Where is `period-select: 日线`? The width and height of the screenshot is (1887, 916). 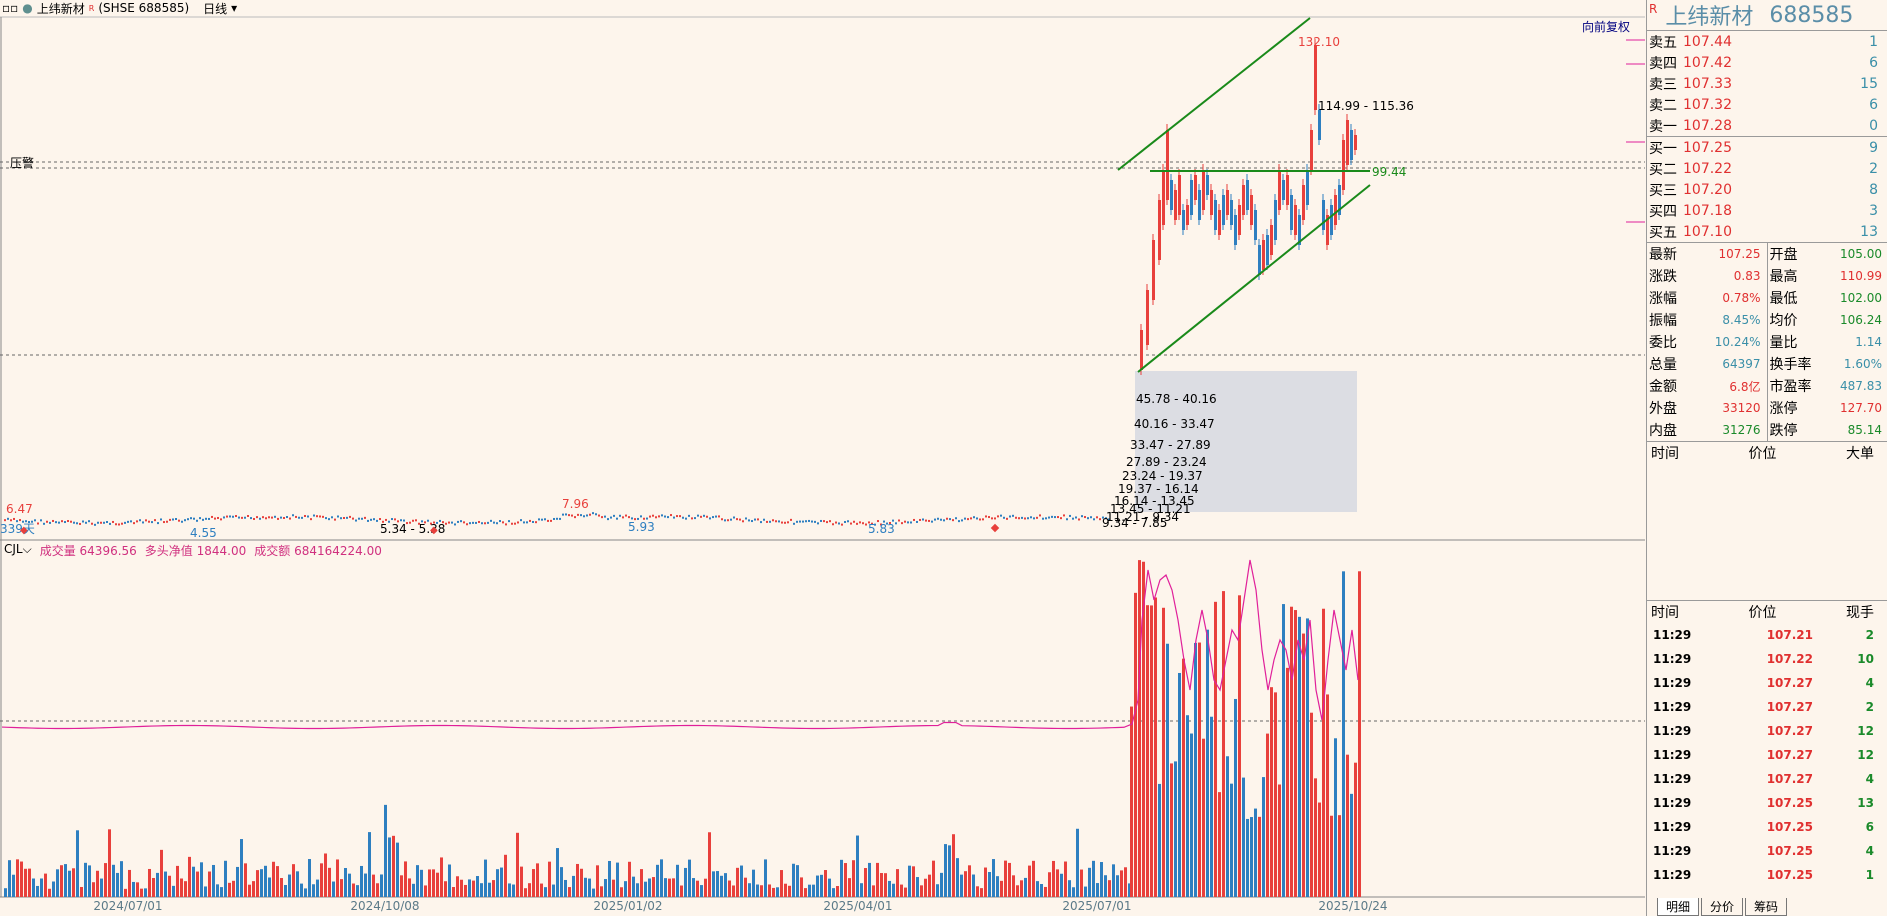 period-select: 日线 is located at coordinates (215, 8).